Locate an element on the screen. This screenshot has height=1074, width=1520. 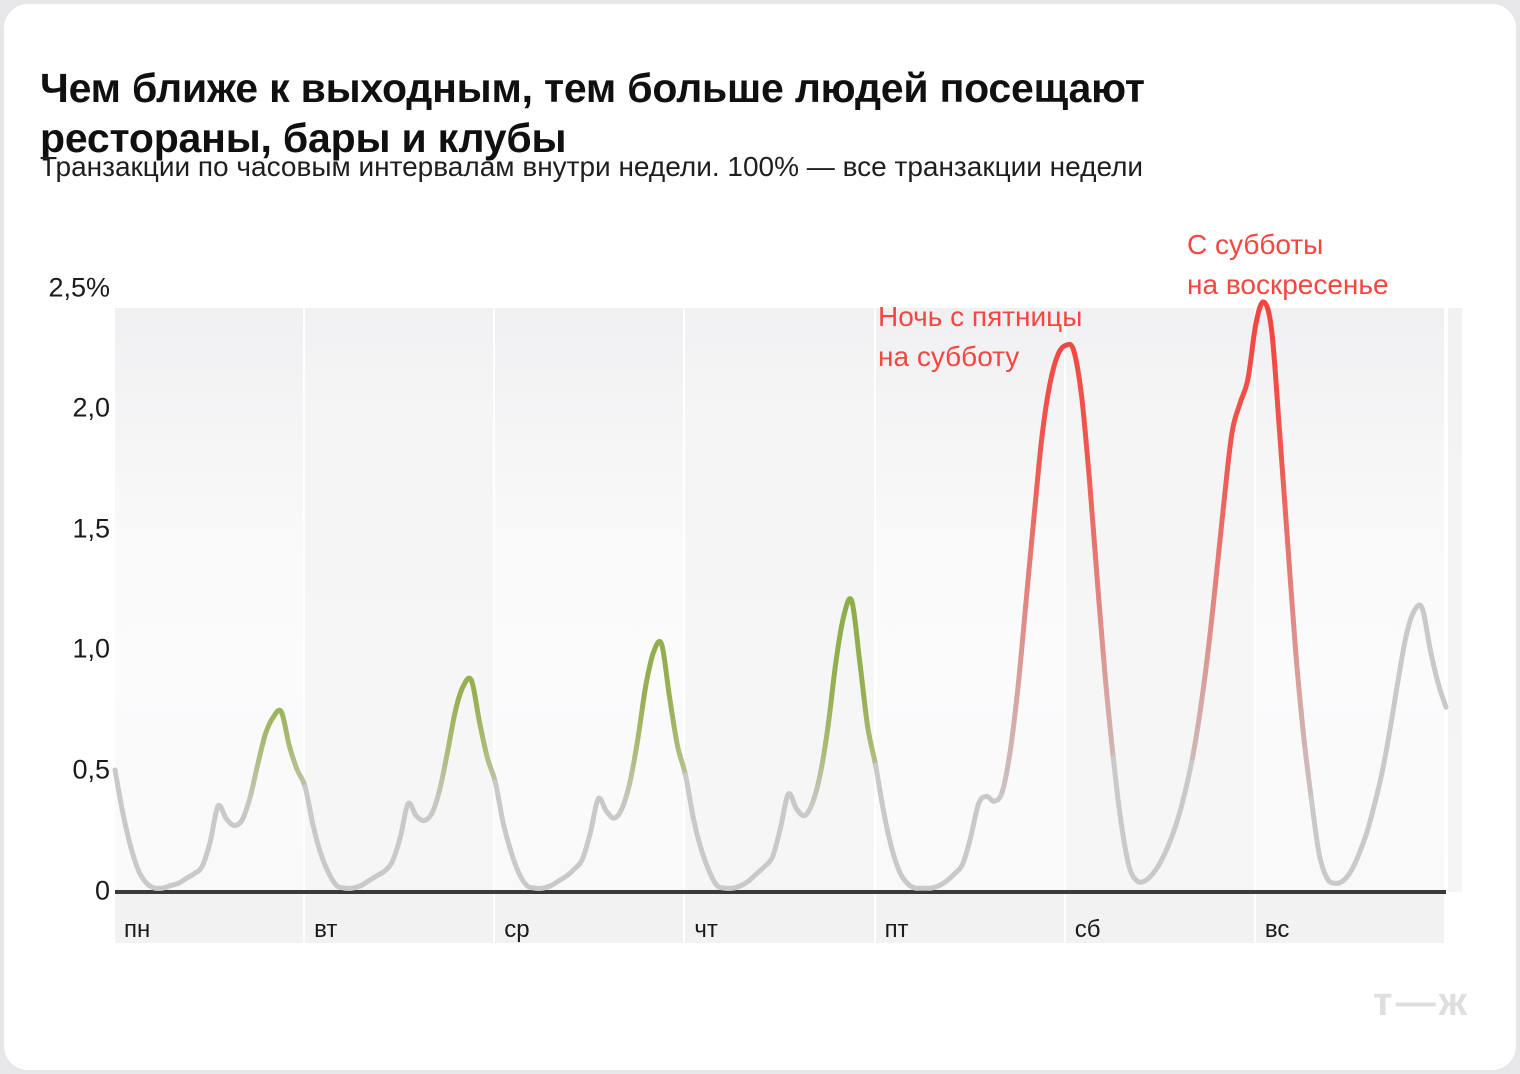
day-label: вс is located at coordinates (1277, 929).